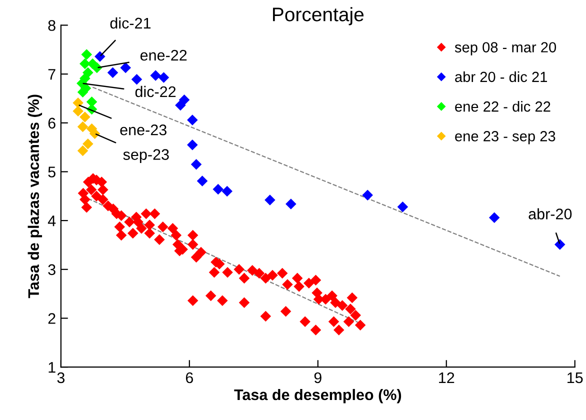 The width and height of the screenshot is (586, 420). I want to click on chart-title: Porcentaje, so click(318, 16).